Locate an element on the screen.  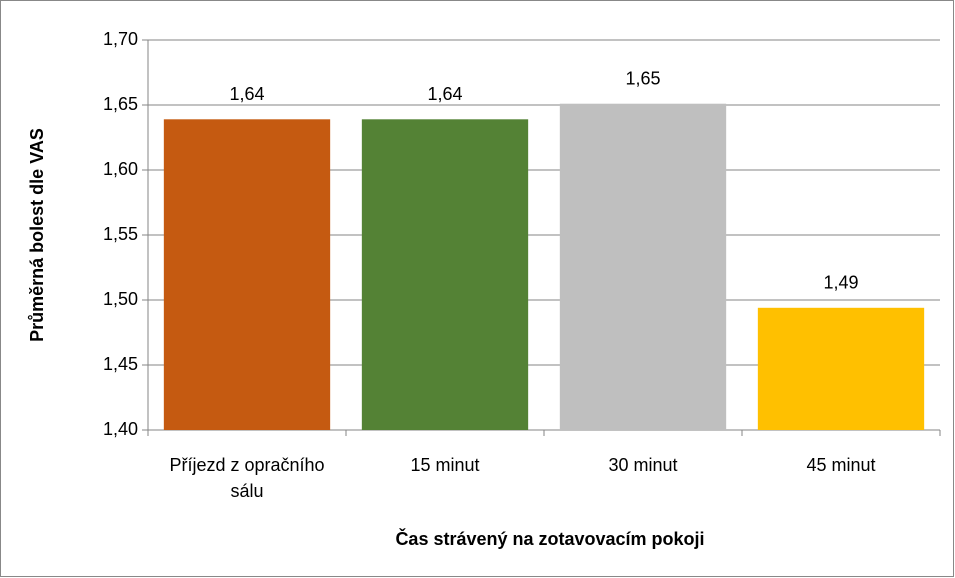
y-tick-label: 1,40 is located at coordinates (120, 429).